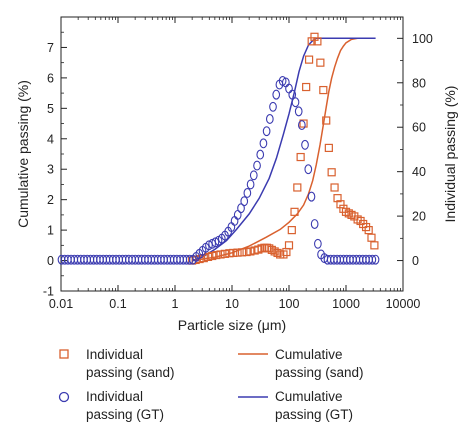  I want to click on y-axis-ticks: -1 0 1 2 3 4 5 6 7, so click(55, 165).